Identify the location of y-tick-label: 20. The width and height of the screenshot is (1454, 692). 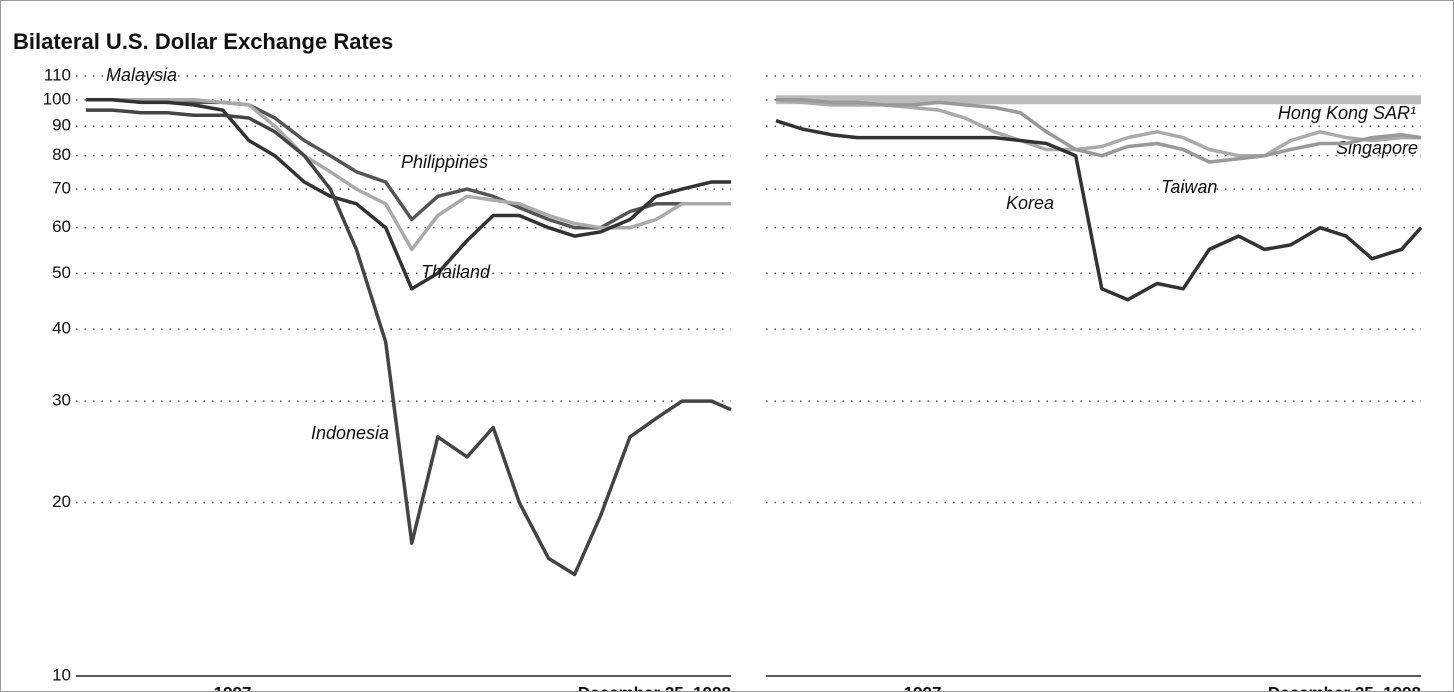
(61, 501).